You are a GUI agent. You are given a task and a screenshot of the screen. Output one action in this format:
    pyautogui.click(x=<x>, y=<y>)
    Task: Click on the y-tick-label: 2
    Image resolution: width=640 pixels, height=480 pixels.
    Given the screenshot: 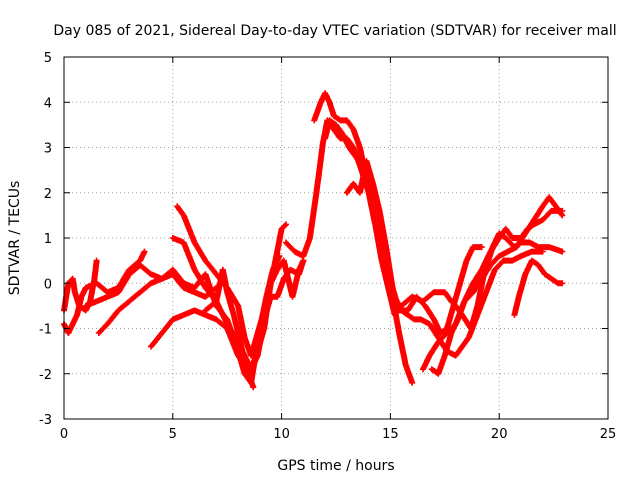 What is the action you would take?
    pyautogui.click(x=48, y=194)
    